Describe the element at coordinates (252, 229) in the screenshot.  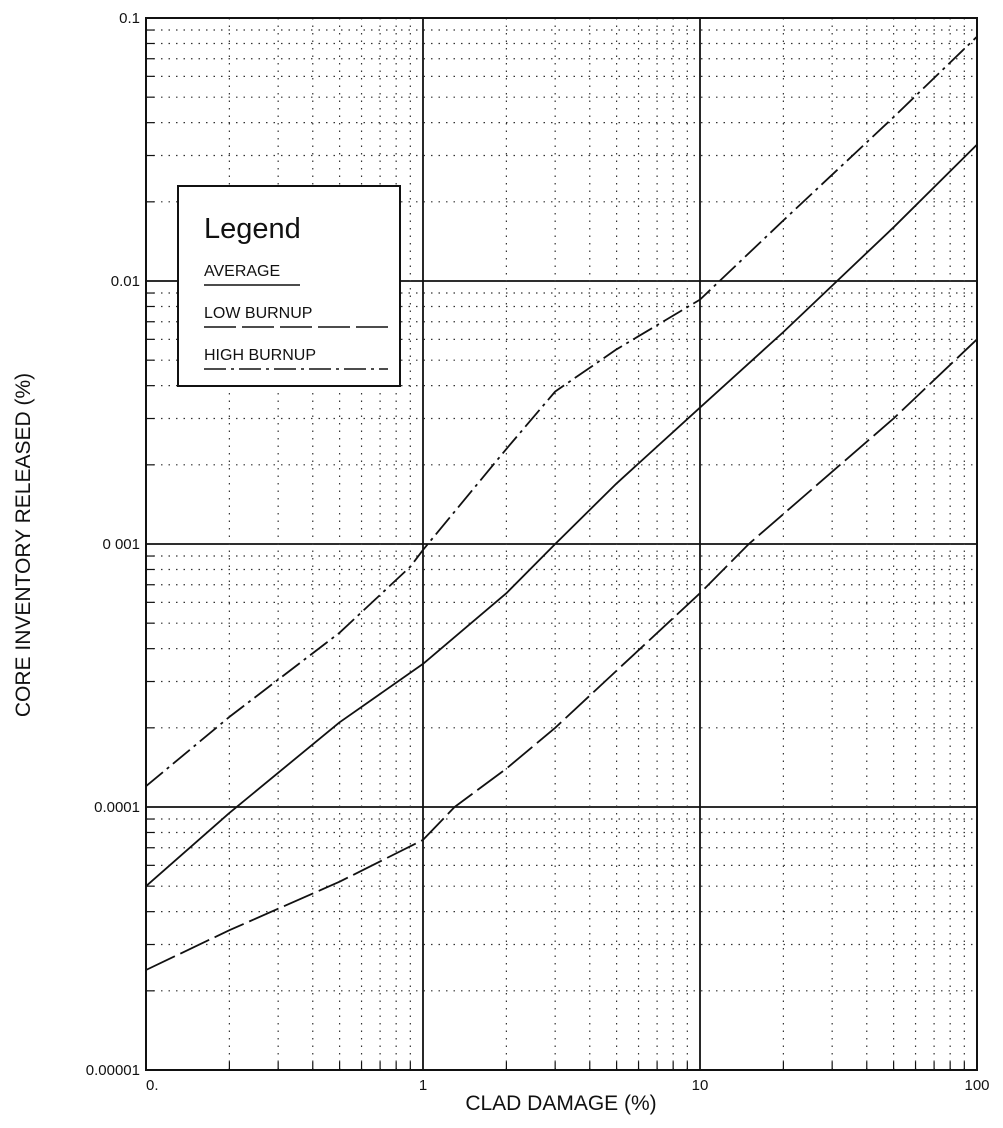
I see `legend-title: Legend` at that location.